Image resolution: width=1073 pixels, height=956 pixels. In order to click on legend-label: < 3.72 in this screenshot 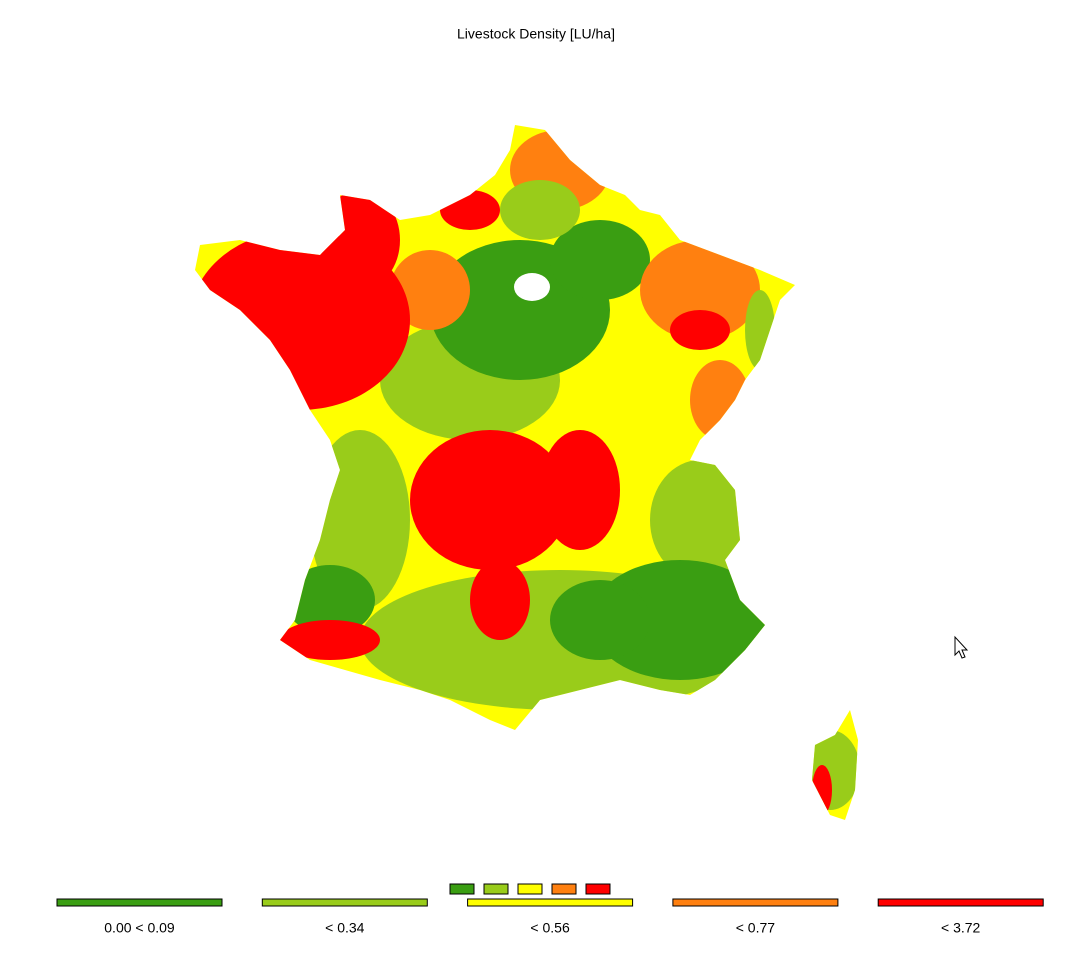, I will do `click(961, 928)`.